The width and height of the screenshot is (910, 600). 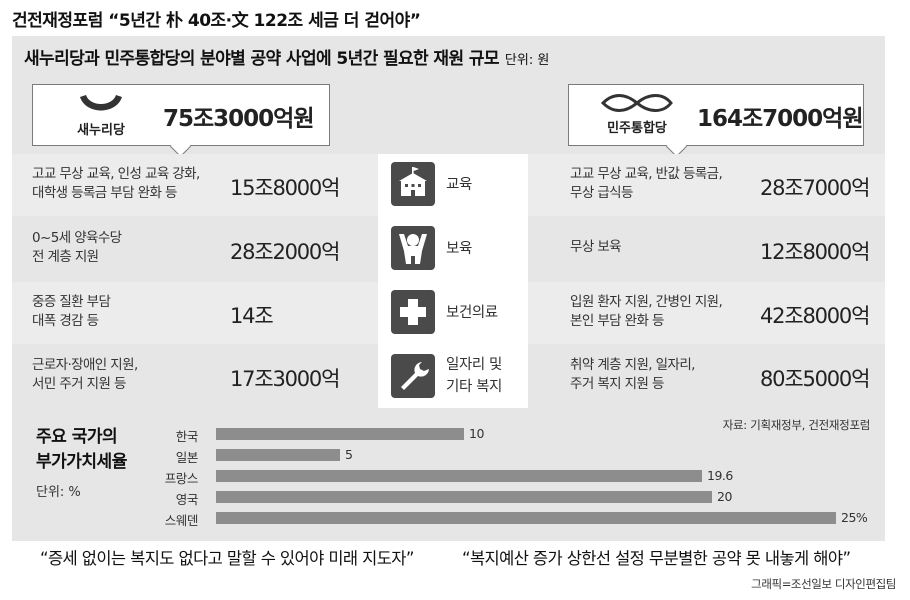 I want to click on desc-line: 전 계층 지원, so click(x=65, y=257).